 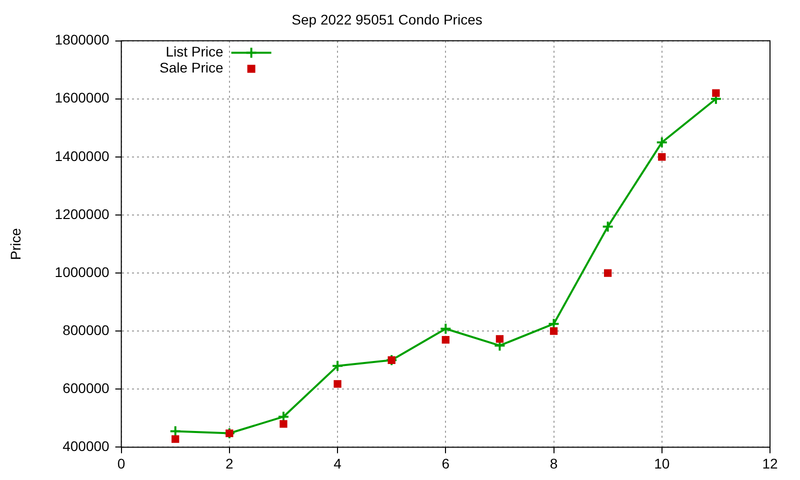 What do you see at coordinates (770, 463) in the screenshot?
I see `x-tick-label: 12` at bounding box center [770, 463].